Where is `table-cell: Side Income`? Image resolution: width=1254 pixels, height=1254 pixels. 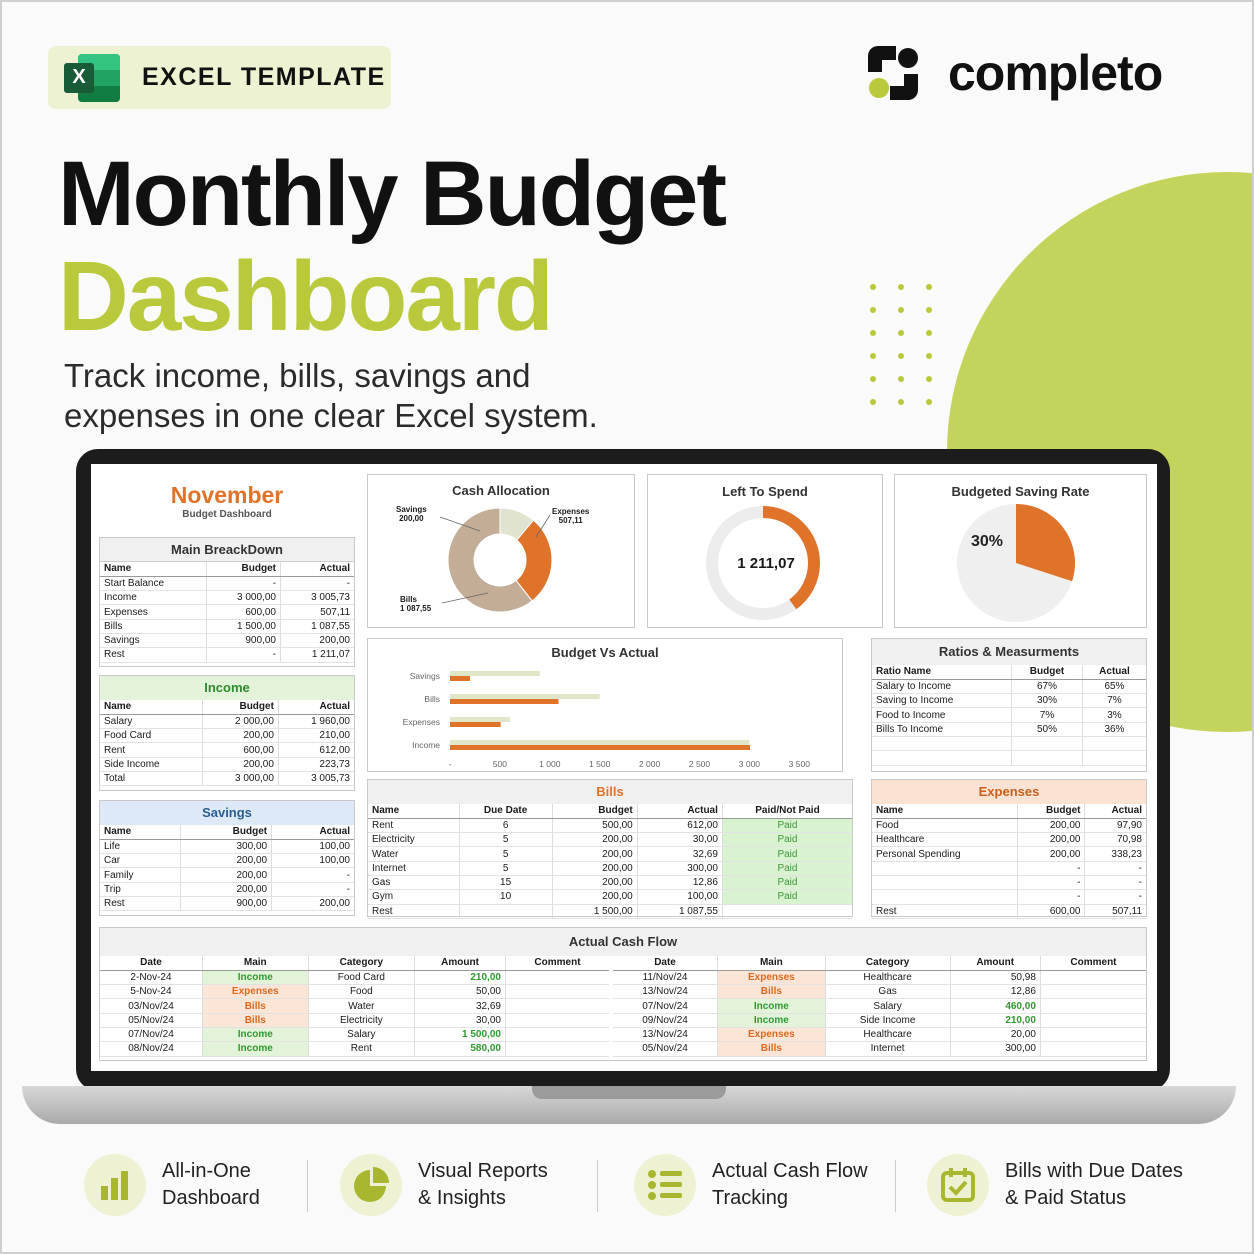 table-cell: Side Income is located at coordinates (151, 764).